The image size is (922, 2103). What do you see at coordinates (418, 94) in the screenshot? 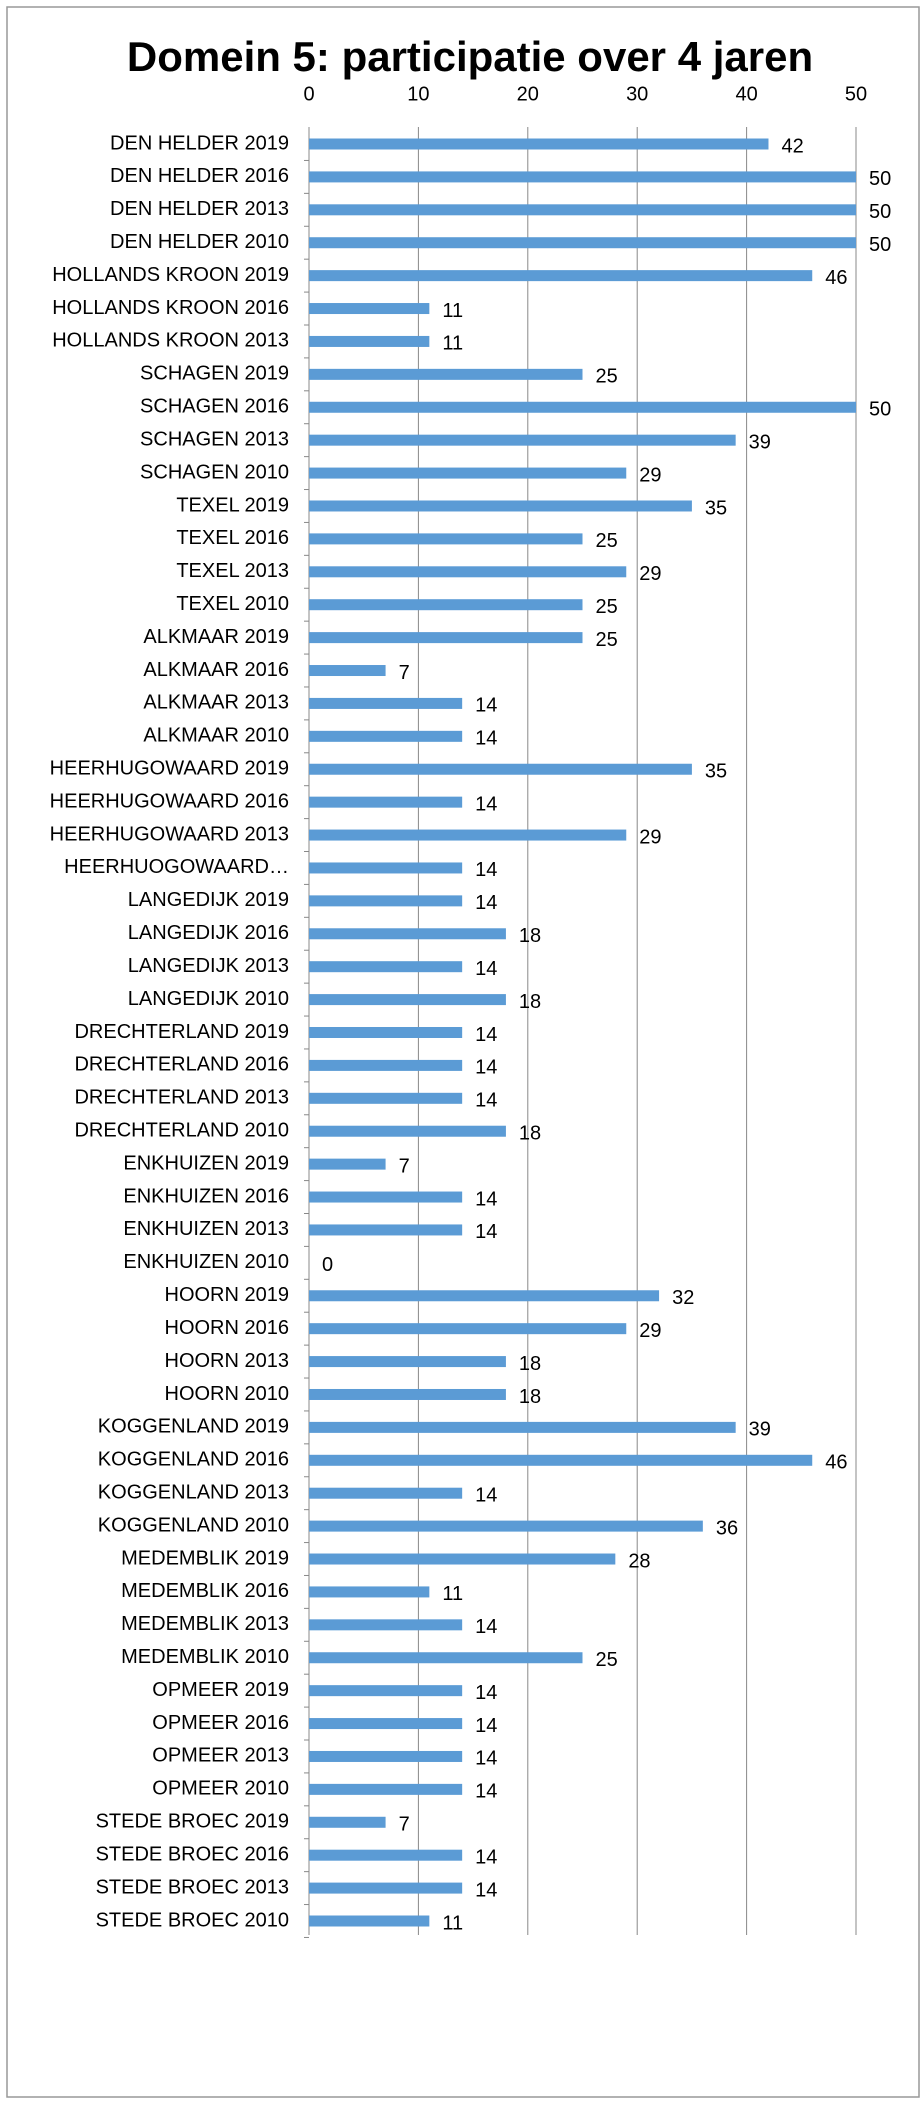
I see `x-tick-label: 10` at bounding box center [418, 94].